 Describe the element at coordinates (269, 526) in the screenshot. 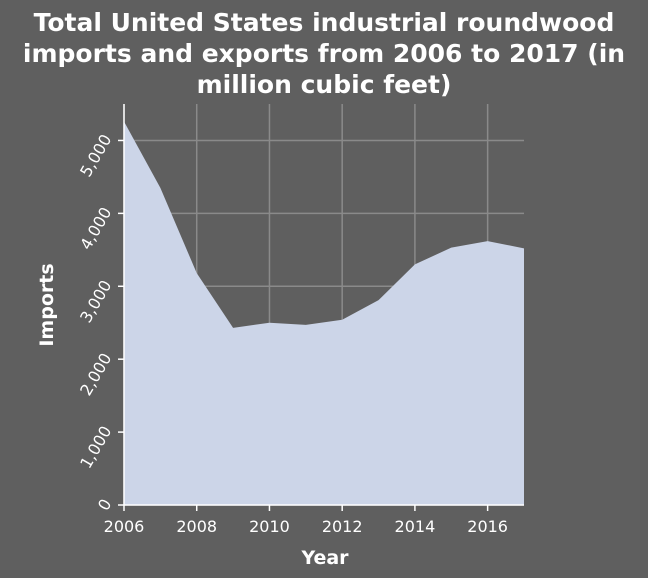

I see `x-tick-label-2: 2010` at that location.